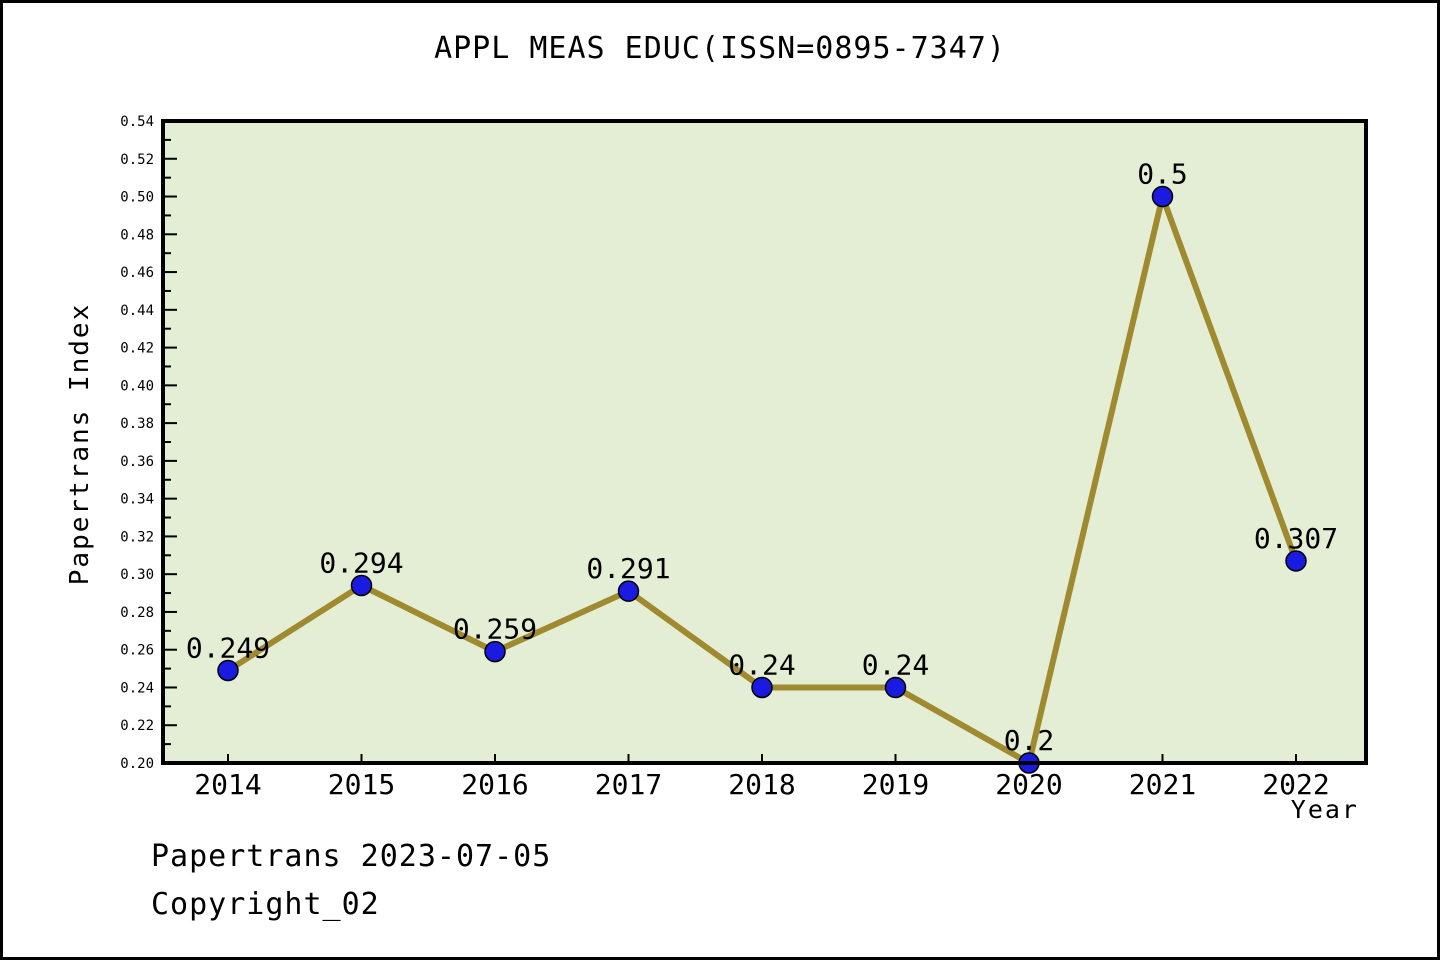 The height and width of the screenshot is (960, 1440). Describe the element at coordinates (137, 349) in the screenshot. I see `y-tick-label: 0.42` at that location.